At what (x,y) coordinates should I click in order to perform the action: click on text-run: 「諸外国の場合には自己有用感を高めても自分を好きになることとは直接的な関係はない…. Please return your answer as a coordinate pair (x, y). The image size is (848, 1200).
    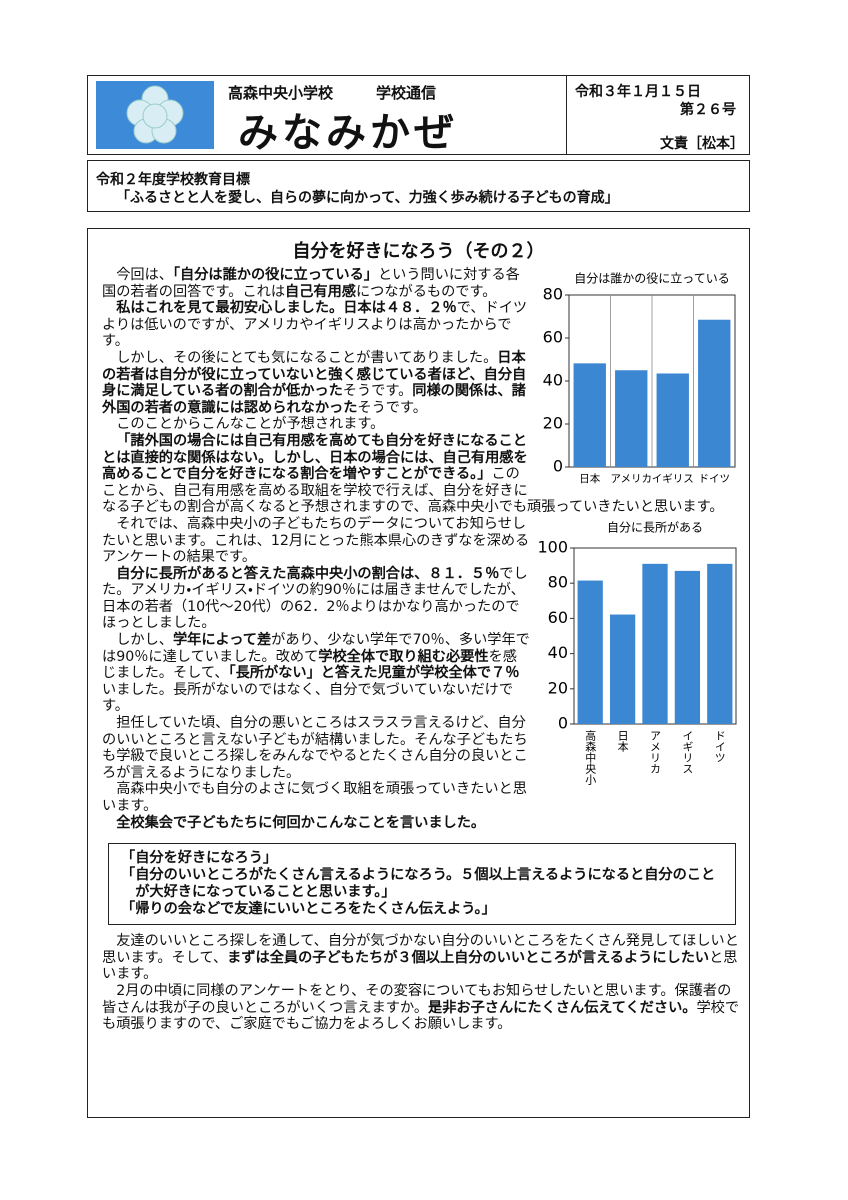
    Looking at the image, I should click on (315, 457).